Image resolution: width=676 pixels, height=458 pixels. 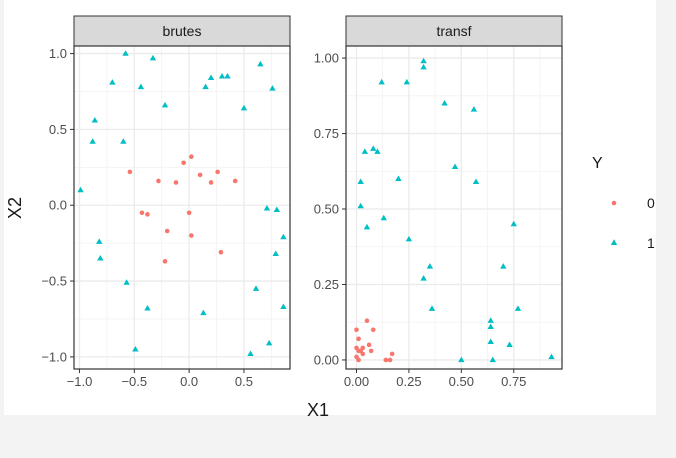 I want to click on y-axis-title: X2, so click(x=15, y=208).